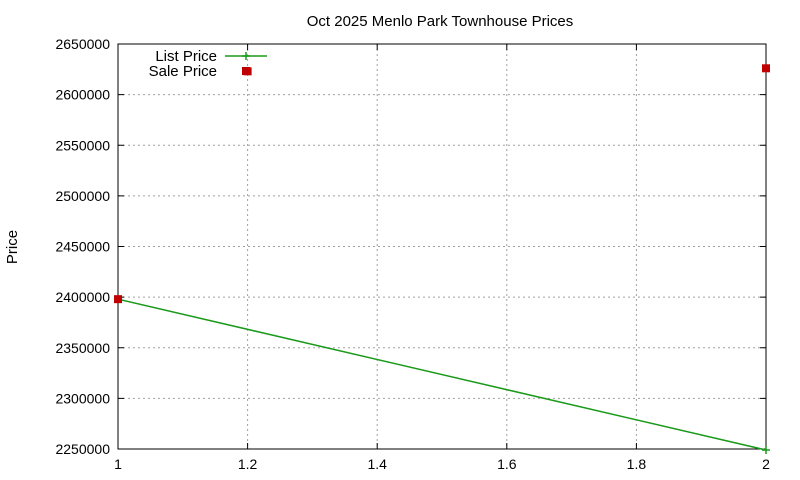 The width and height of the screenshot is (800, 480). Describe the element at coordinates (118, 464) in the screenshot. I see `x-tick-label: 1` at that location.